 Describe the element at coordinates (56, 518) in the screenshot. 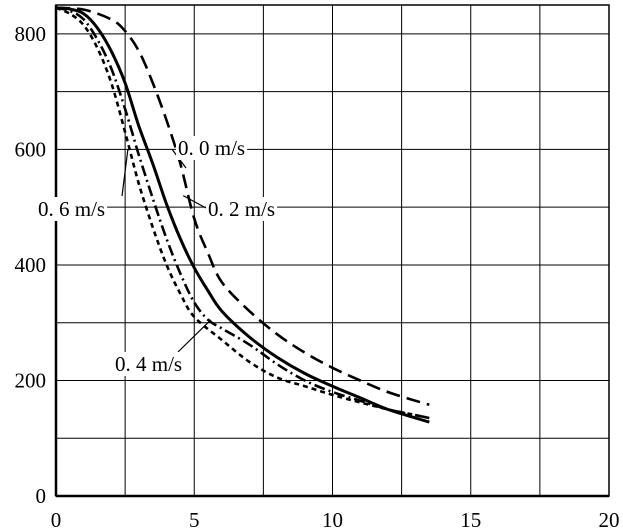

I see `x-tick-label: 0` at that location.